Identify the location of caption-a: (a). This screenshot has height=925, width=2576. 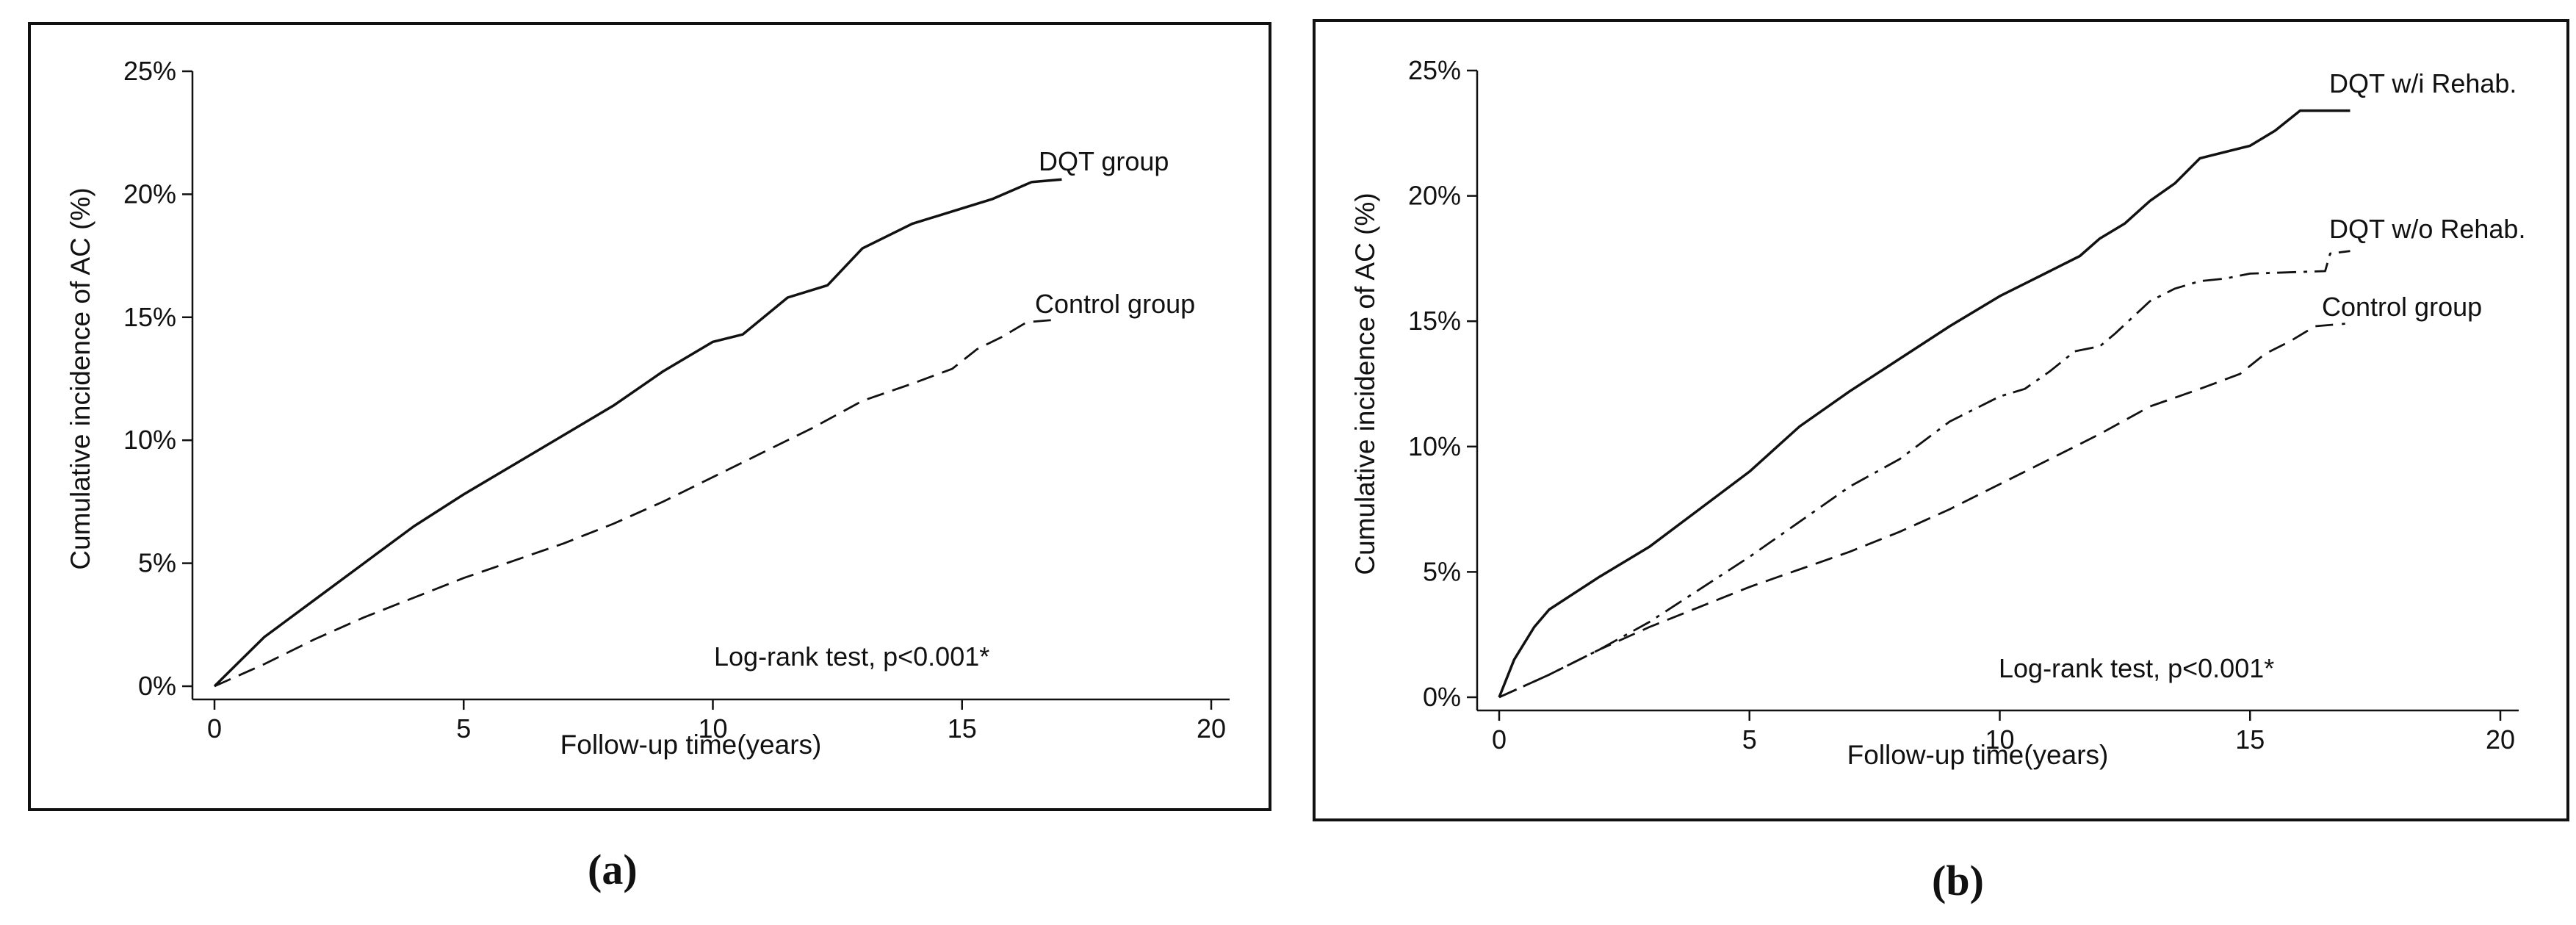
(613, 870).